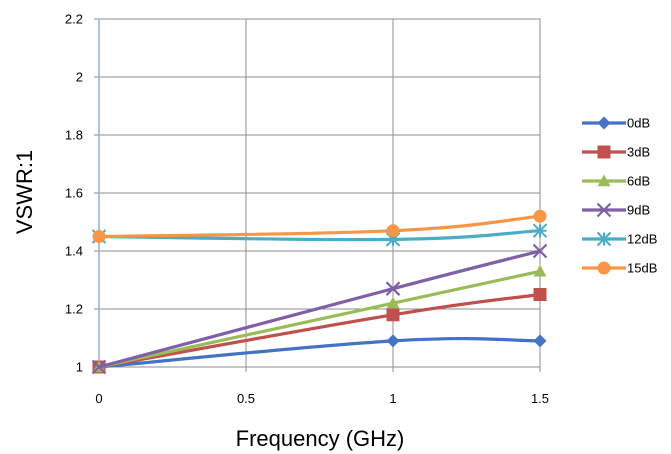  I want to click on series-line-3db, so click(319, 330).